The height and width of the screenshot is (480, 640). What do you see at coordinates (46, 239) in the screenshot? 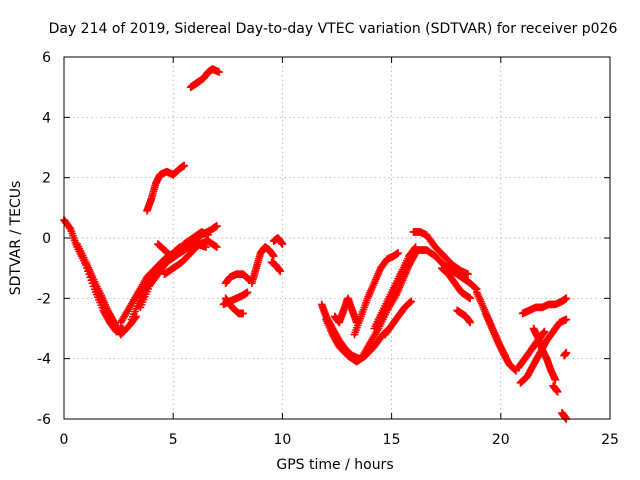
I see `y-tick-label: 0` at bounding box center [46, 239].